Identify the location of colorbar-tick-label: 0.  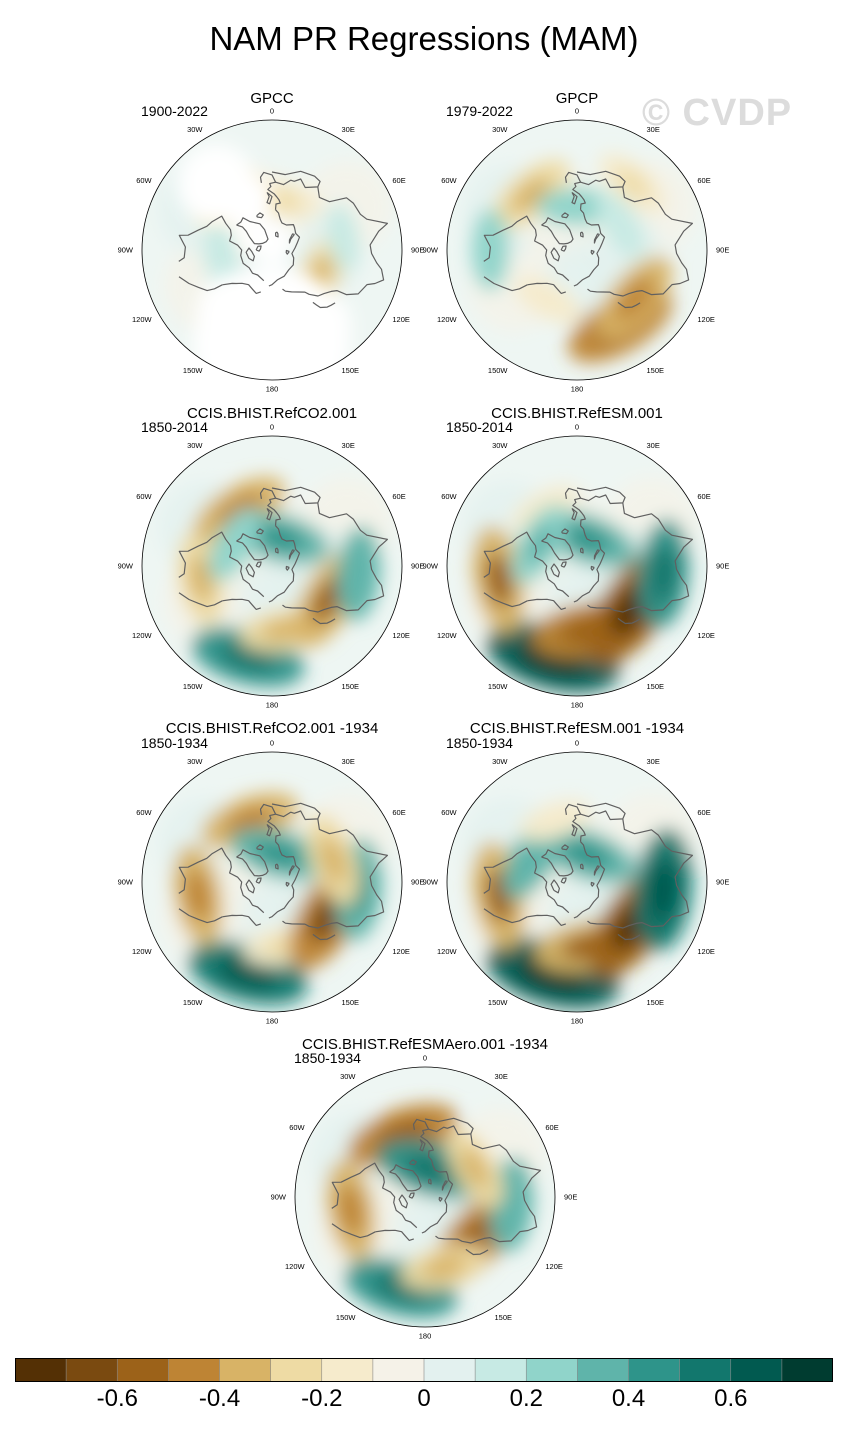
(424, 1398).